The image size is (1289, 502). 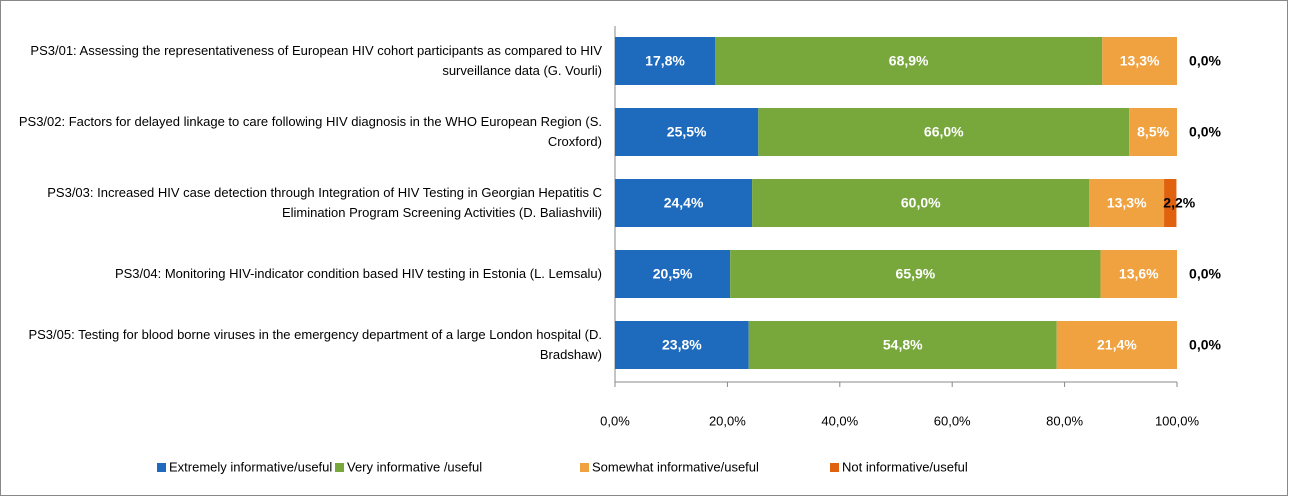 What do you see at coordinates (1179, 203) in the screenshot?
I see `data-label: 2,2%` at bounding box center [1179, 203].